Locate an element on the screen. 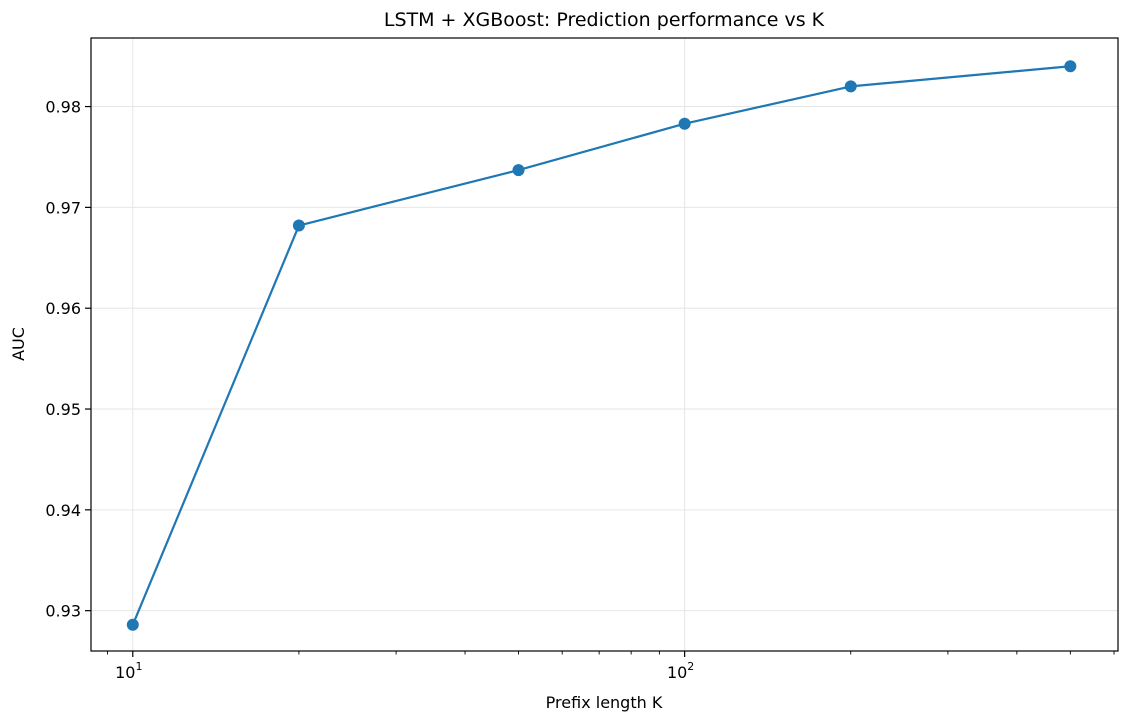 This screenshot has width=1129, height=720. y-tick-label: 0.93 is located at coordinates (63, 611).